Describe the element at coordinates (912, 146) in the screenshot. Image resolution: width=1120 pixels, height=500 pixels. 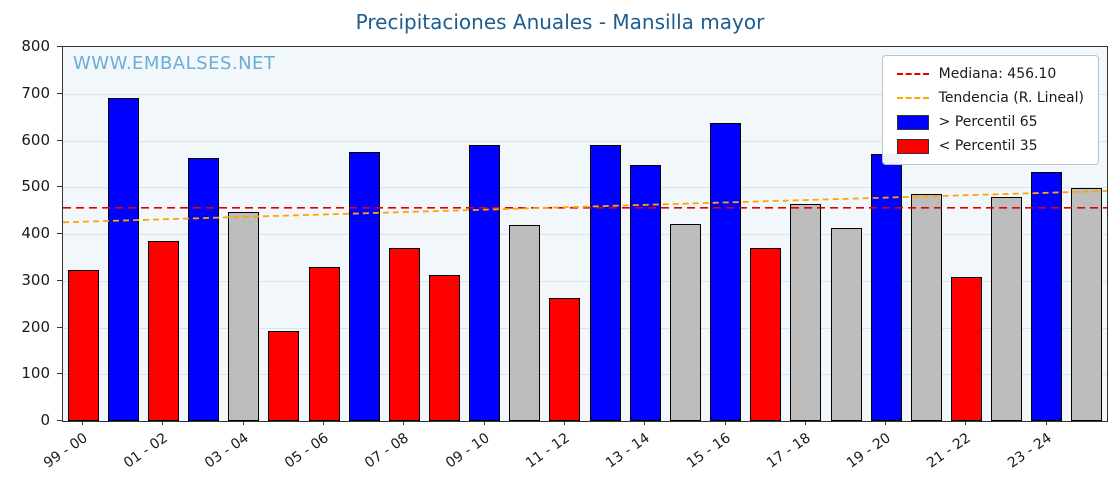
I see `p35-patch-sample` at that location.